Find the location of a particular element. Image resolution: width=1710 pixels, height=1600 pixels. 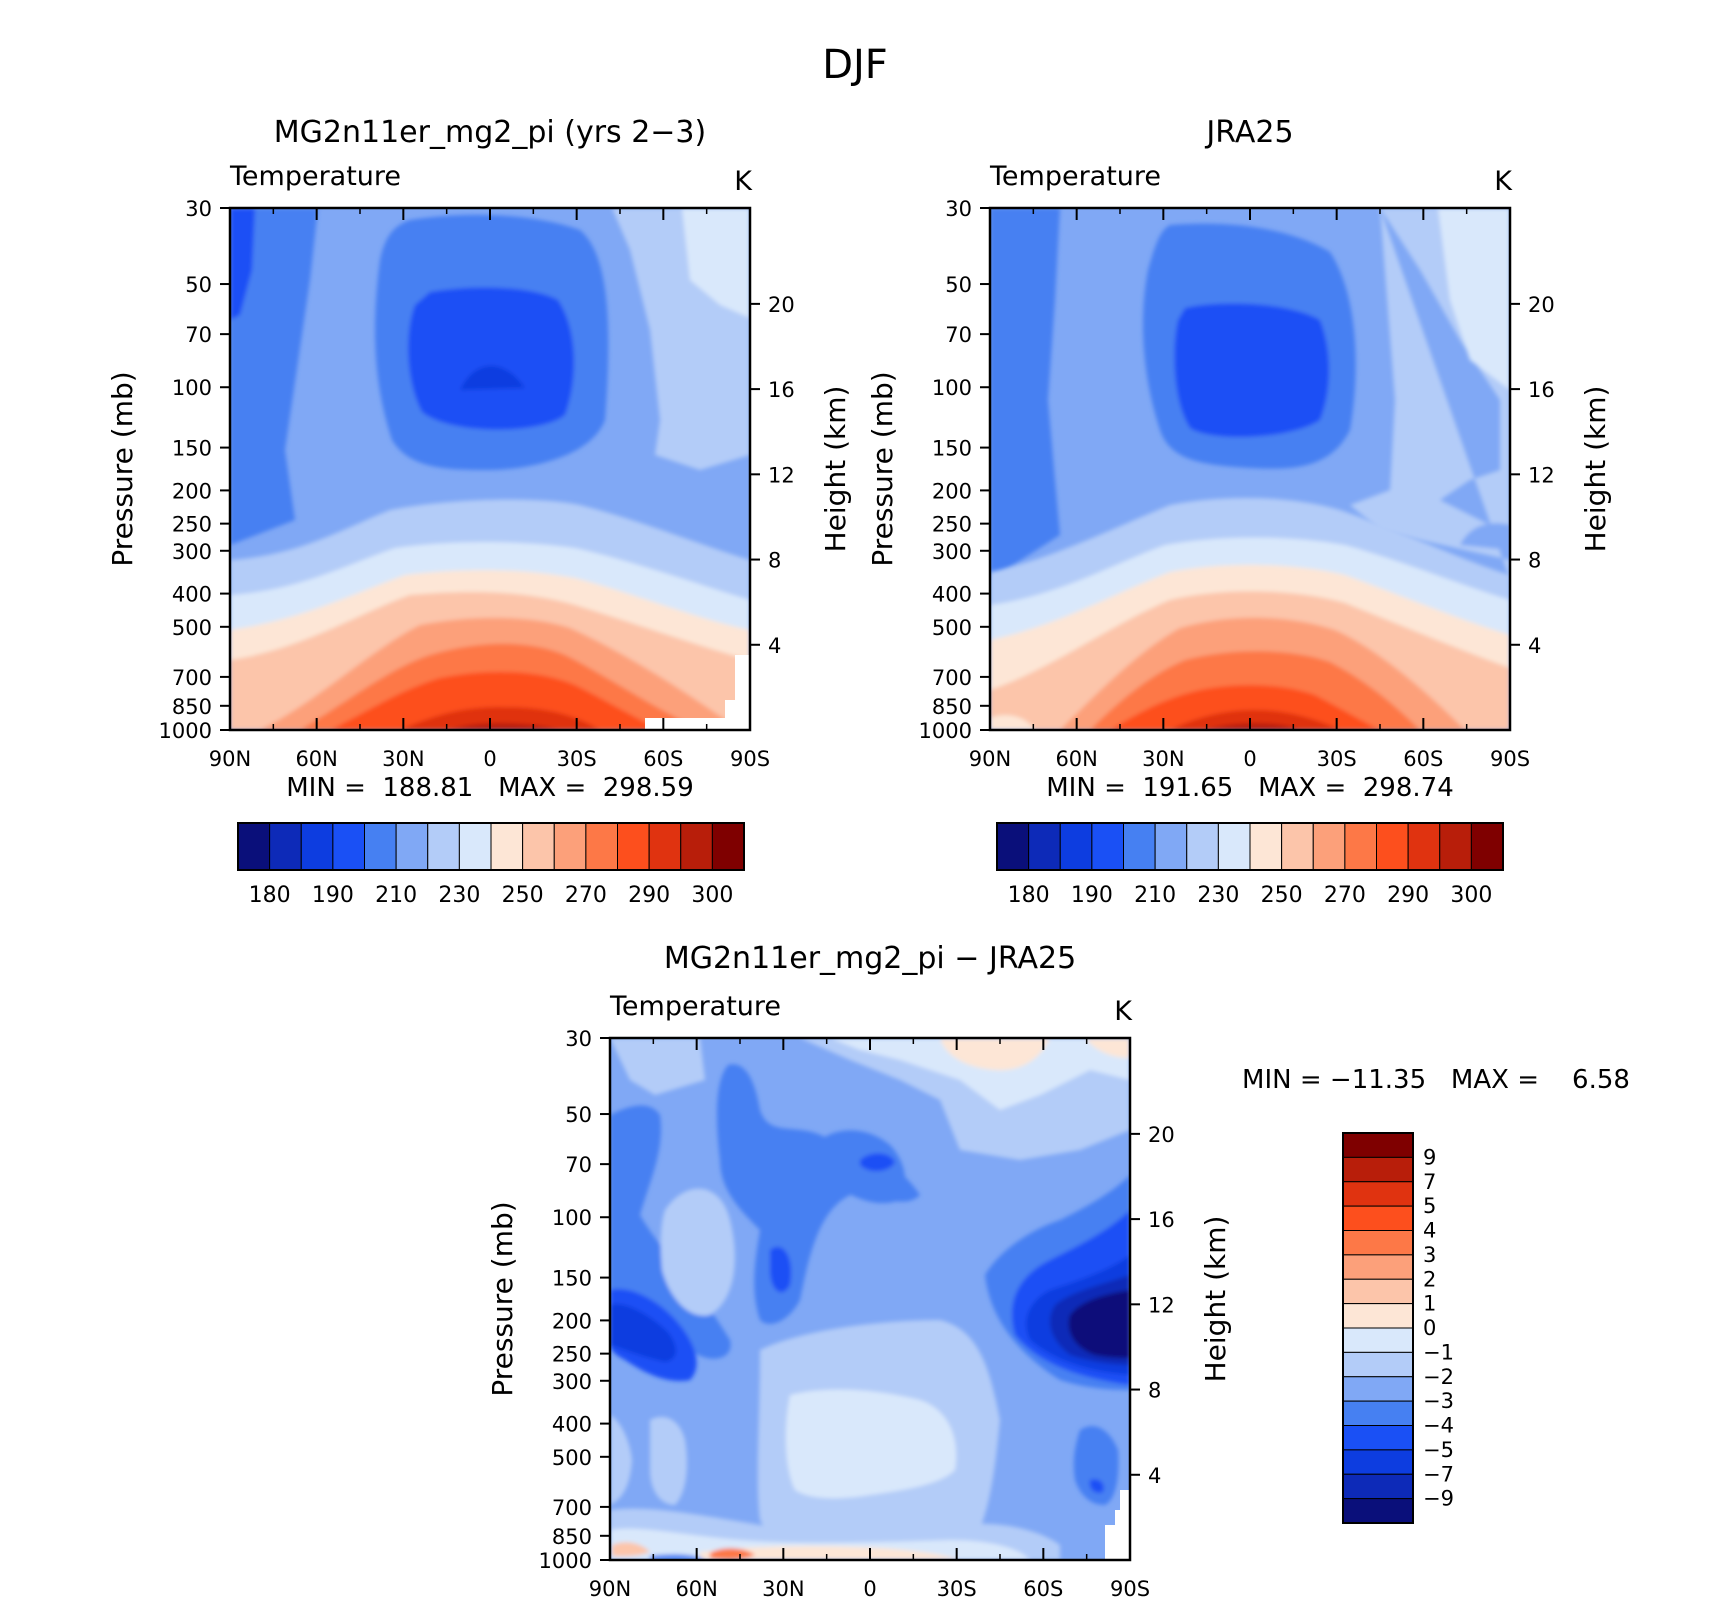

colorbar-label: 250 is located at coordinates (1282, 895).